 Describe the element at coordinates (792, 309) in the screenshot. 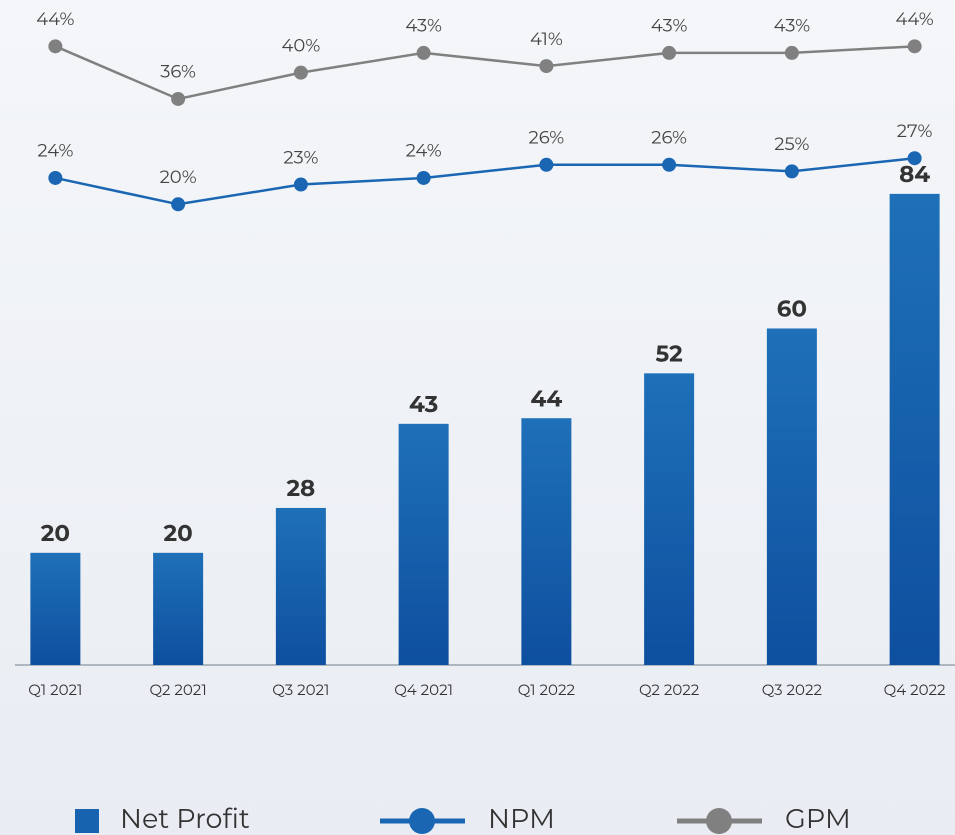

I see `bar-value-label: 60` at that location.